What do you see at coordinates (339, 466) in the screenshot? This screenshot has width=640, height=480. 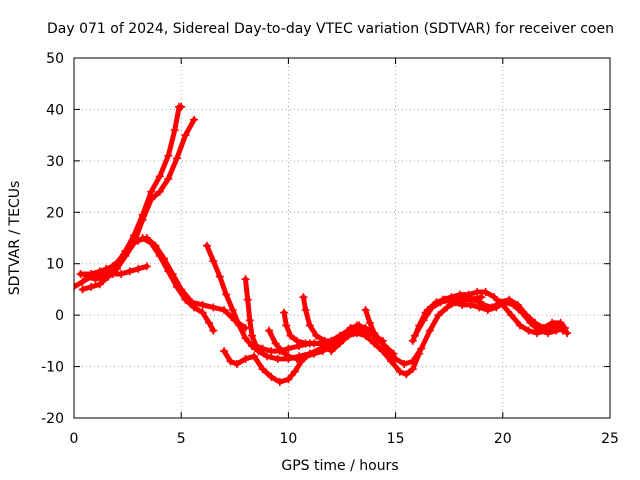 I see `x-axis-label: GPS time / hours` at bounding box center [339, 466].